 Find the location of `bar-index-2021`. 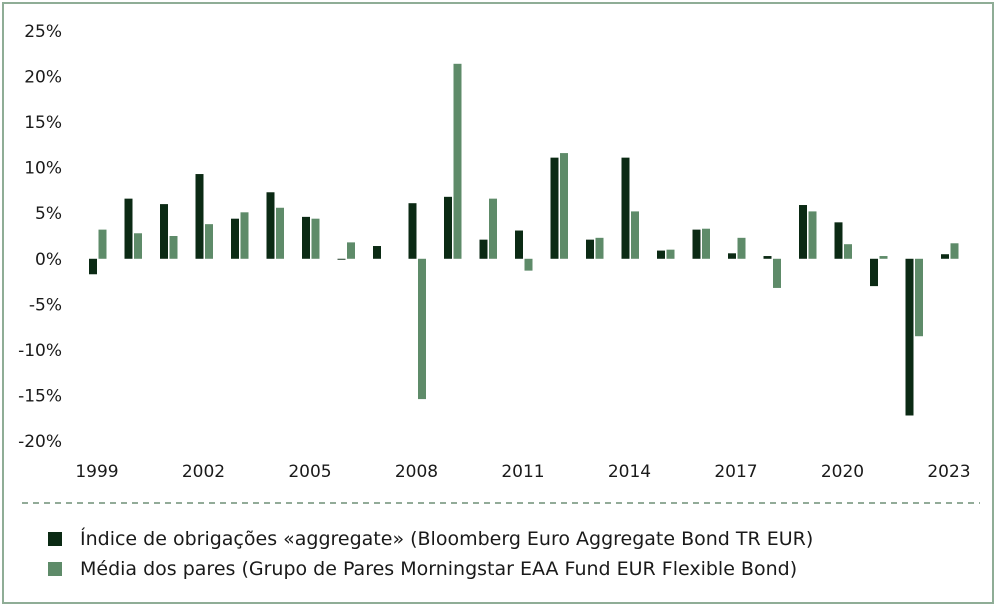

bar-index-2021 is located at coordinates (874, 272).